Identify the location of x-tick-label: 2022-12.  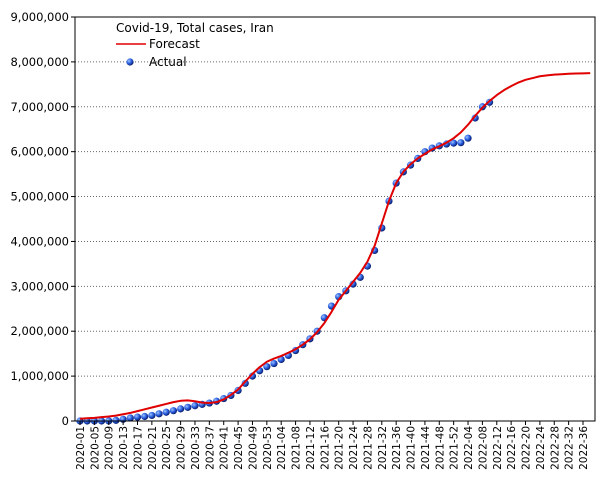
(498, 448).